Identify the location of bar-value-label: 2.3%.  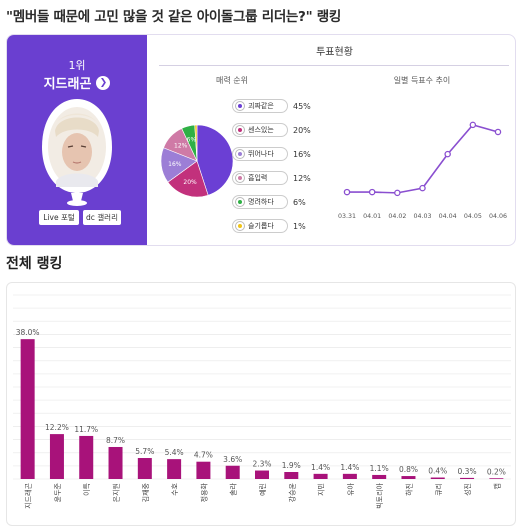
(261, 464).